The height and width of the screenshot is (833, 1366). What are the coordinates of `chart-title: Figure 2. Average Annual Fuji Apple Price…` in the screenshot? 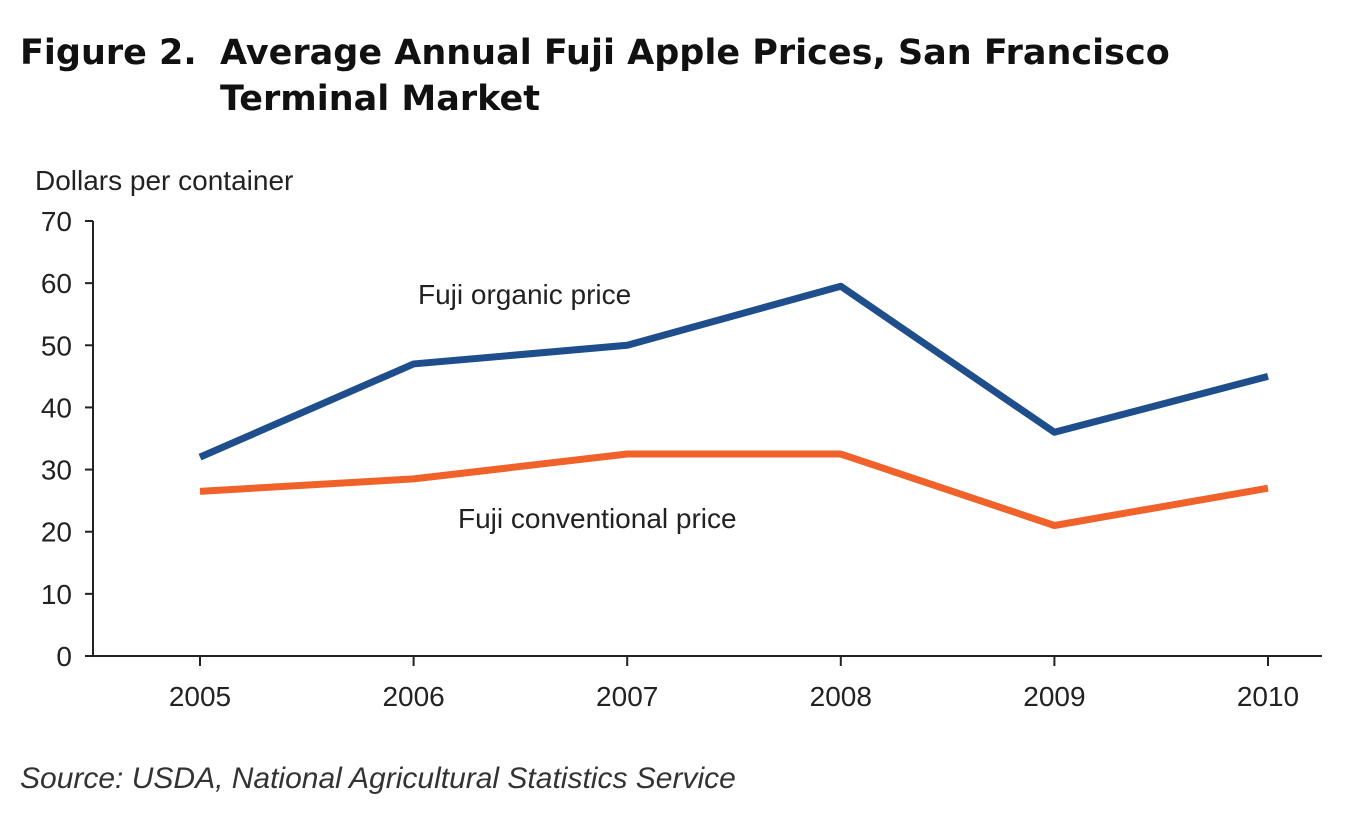 It's located at (595, 76).